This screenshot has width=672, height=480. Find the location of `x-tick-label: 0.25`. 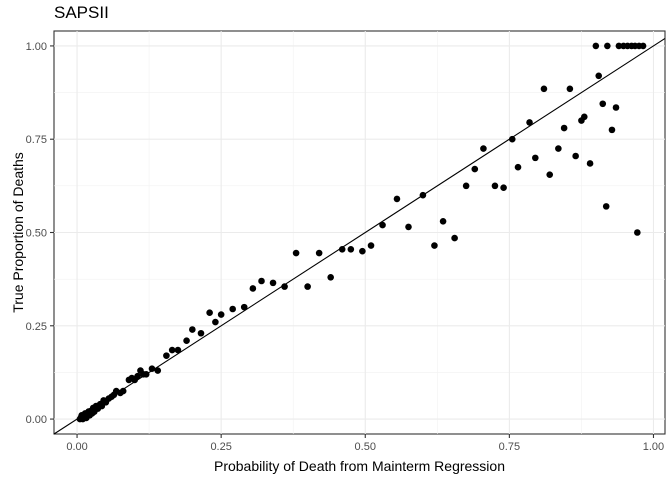

x-tick-label: 0.25 is located at coordinates (220, 447).